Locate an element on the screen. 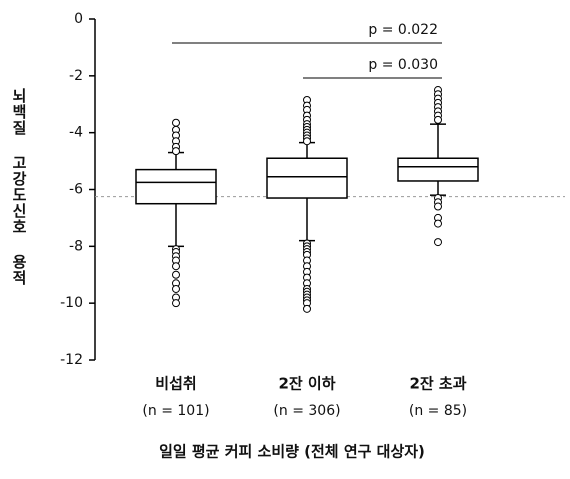  n-label: (n = 101) is located at coordinates (175, 411).